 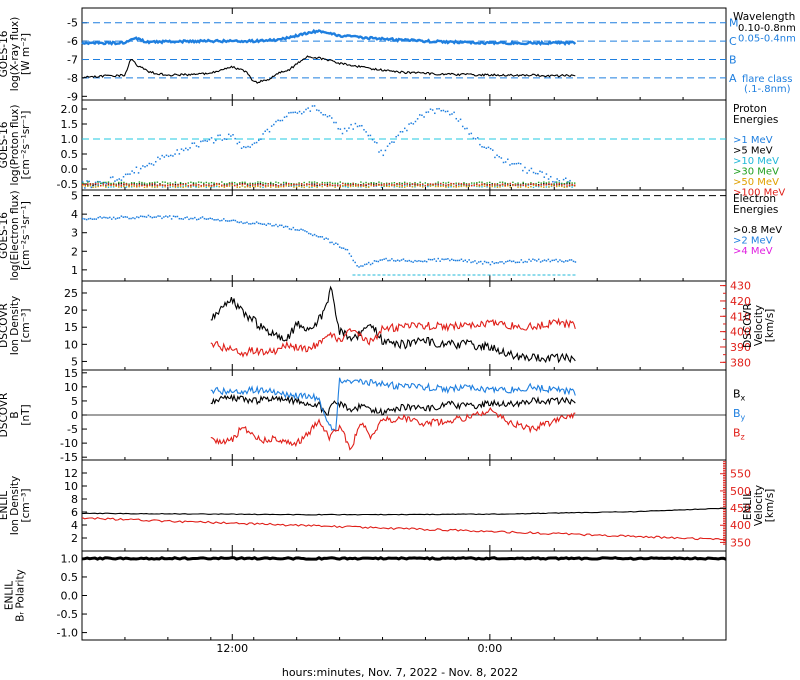 I want to click on y-axis-label: GOES-16log(X-ray flux)[W m⁻²], so click(x=16, y=54).